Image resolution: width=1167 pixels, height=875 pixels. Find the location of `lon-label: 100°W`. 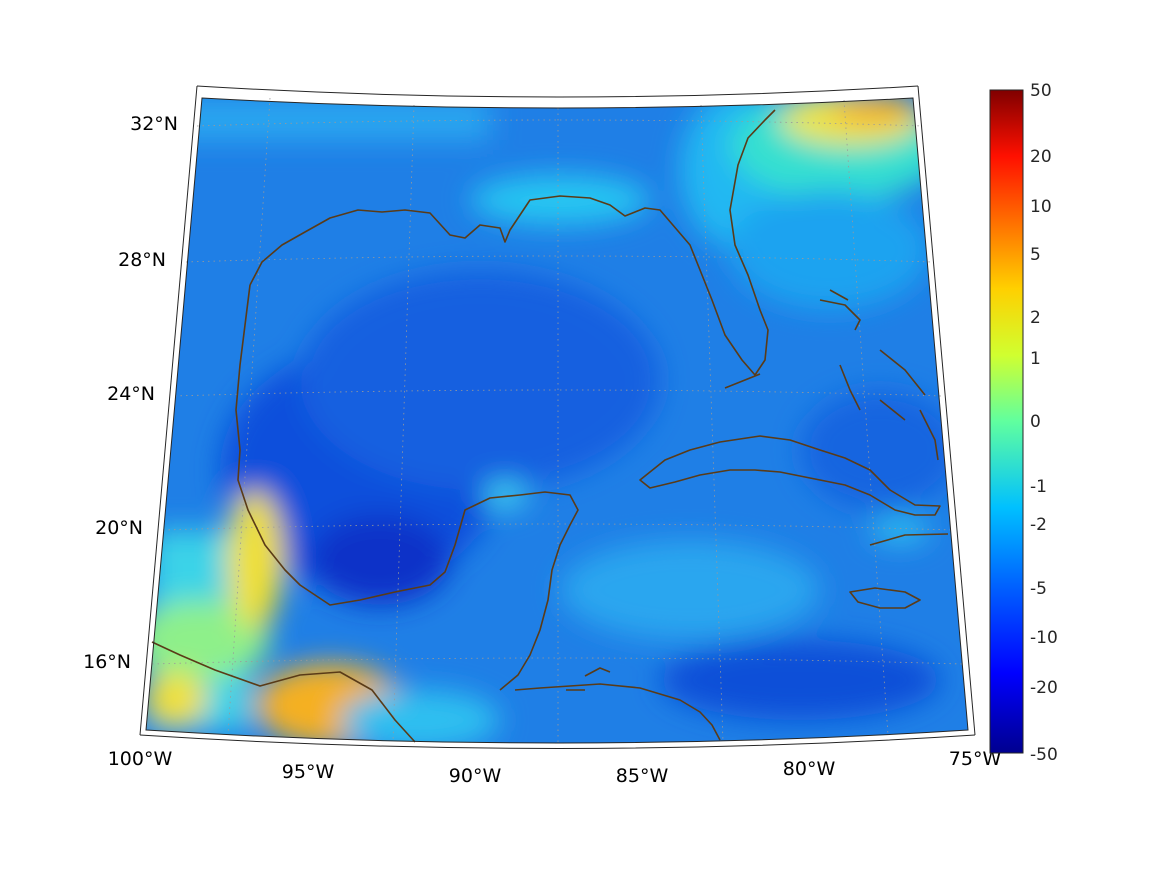

lon-label: 100°W is located at coordinates (140, 759).